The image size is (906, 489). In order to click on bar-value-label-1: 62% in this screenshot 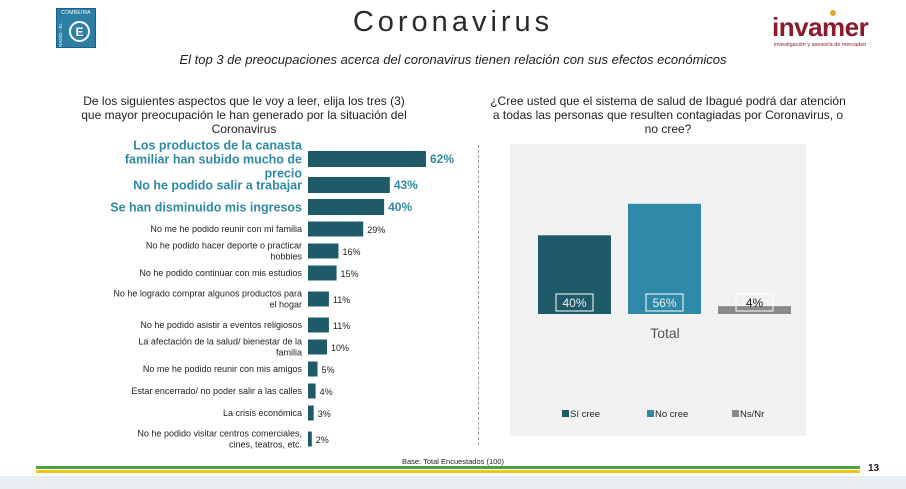, I will do `click(442, 159)`.